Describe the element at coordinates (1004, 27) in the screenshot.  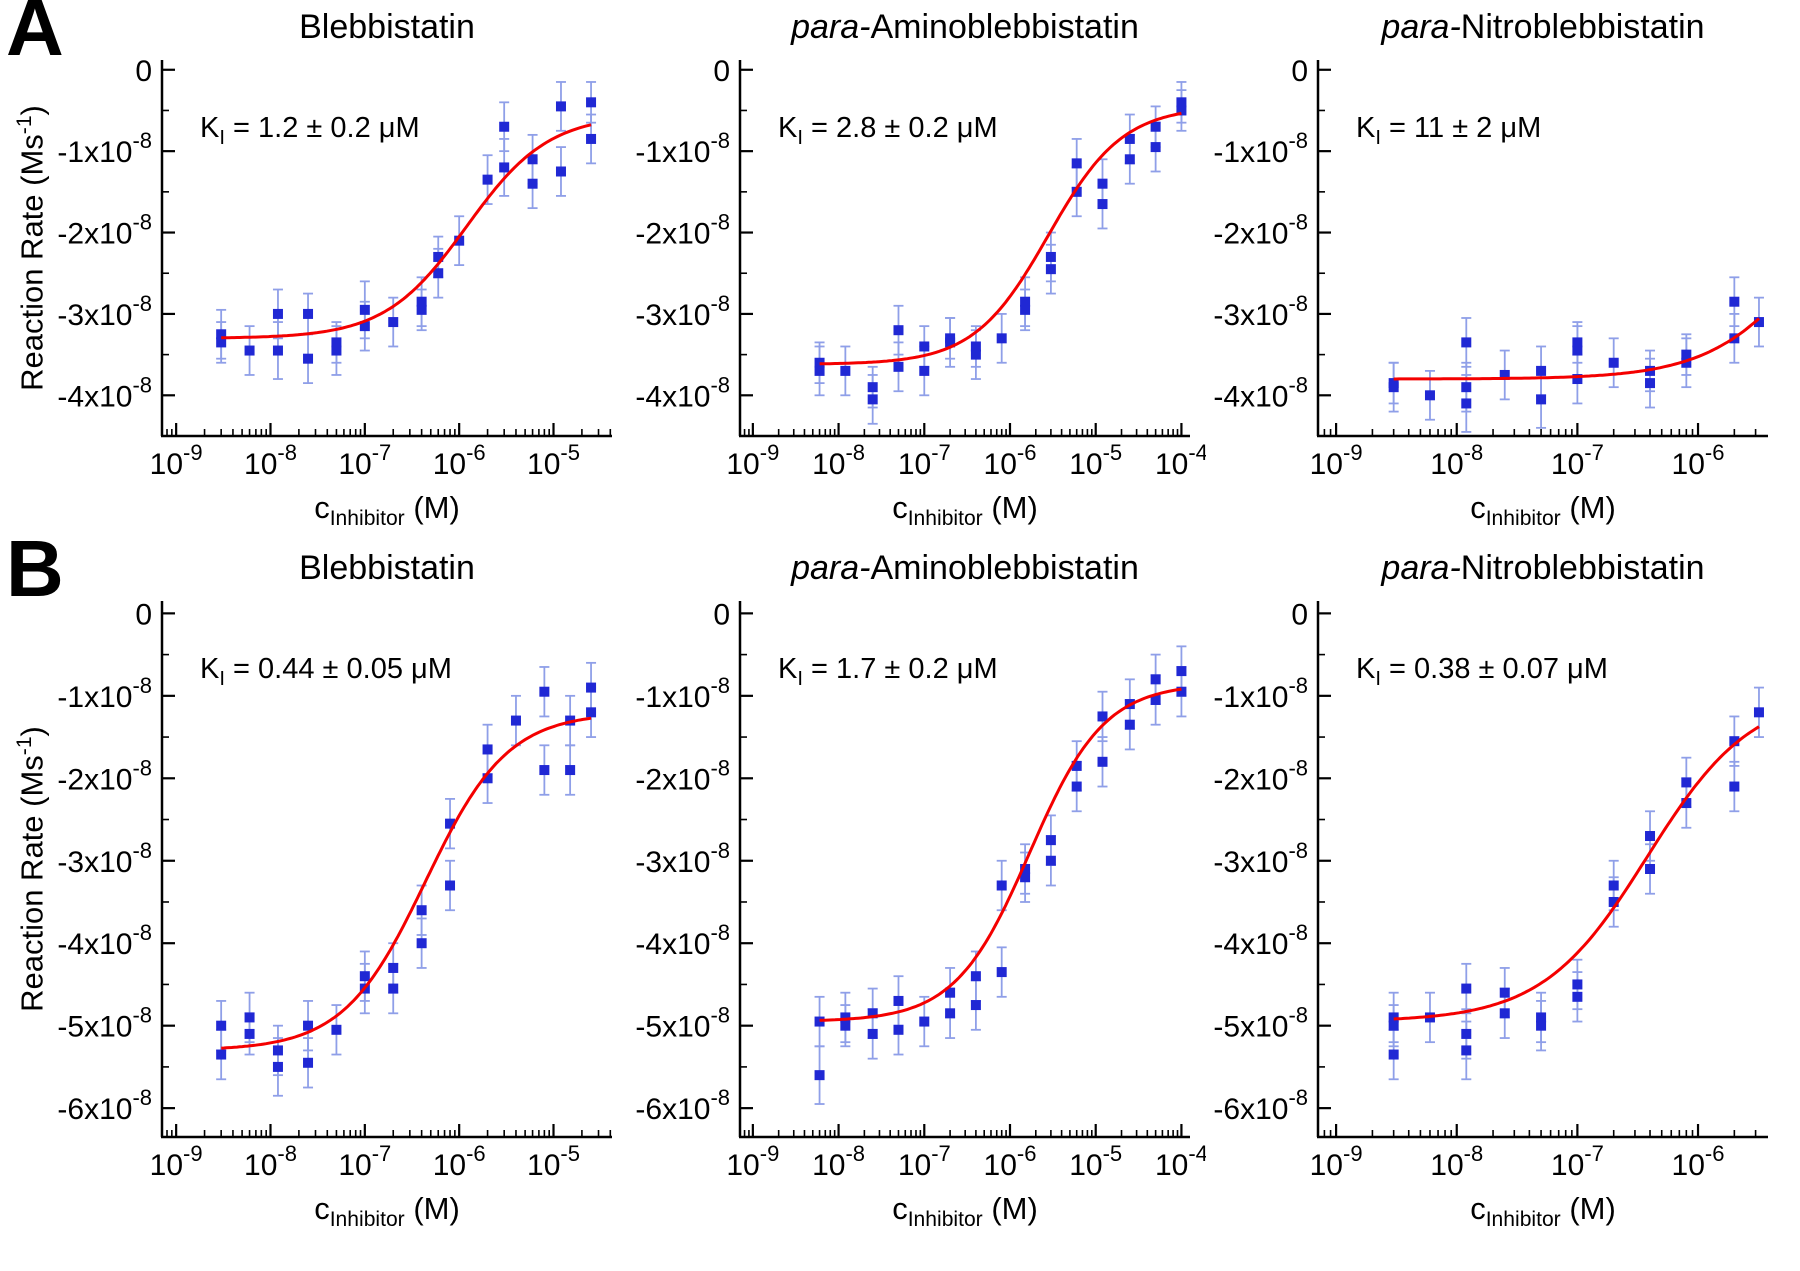
I see `chart-title-text: Aminoblebbistatin` at that location.